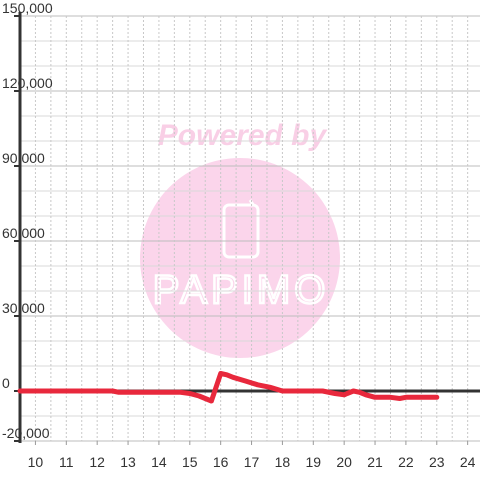 The height and width of the screenshot is (480, 480). Describe the element at coordinates (406, 462) in the screenshot. I see `x-tick-label: 22` at that location.